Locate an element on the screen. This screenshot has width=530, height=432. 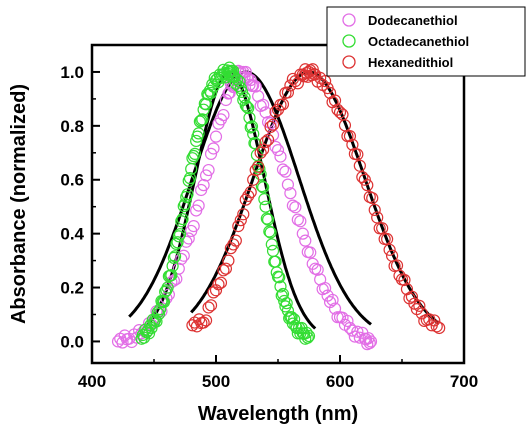
y-tick-label: 1.0 is located at coordinates (72, 72).